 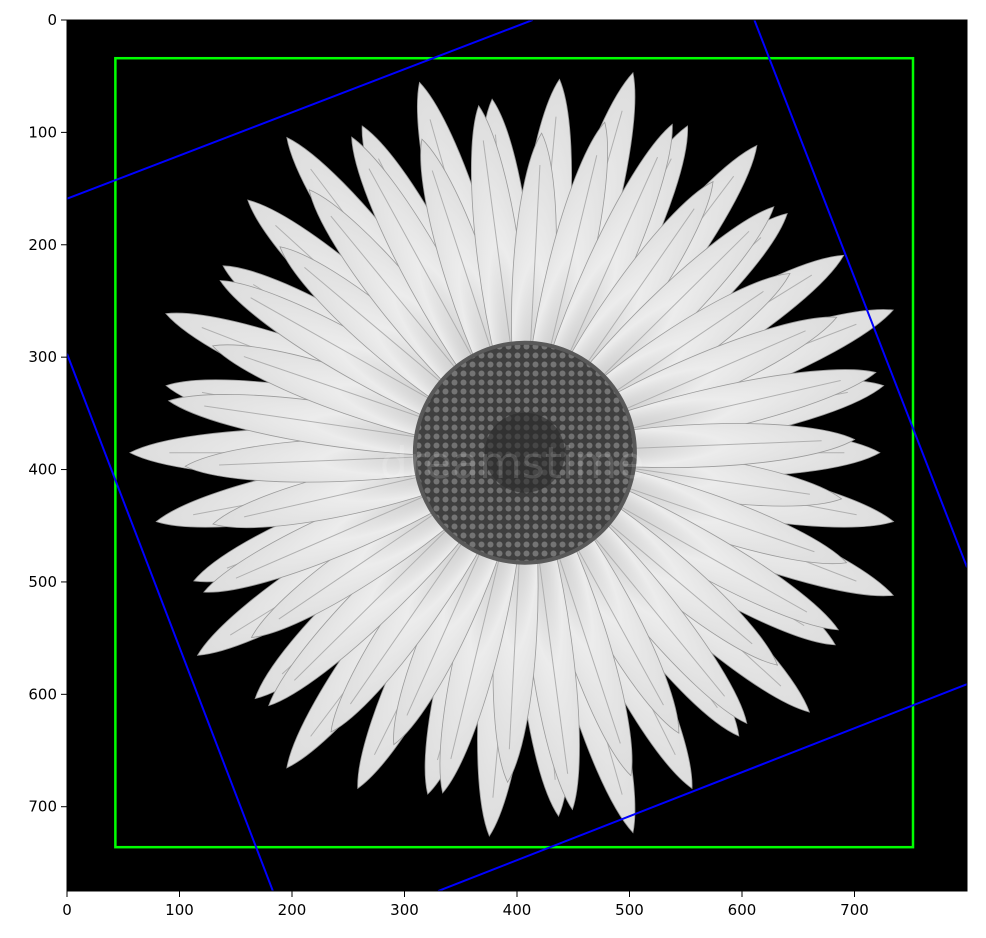 What do you see at coordinates (42, 132) in the screenshot?
I see `y-tick-label: 100` at bounding box center [42, 132].